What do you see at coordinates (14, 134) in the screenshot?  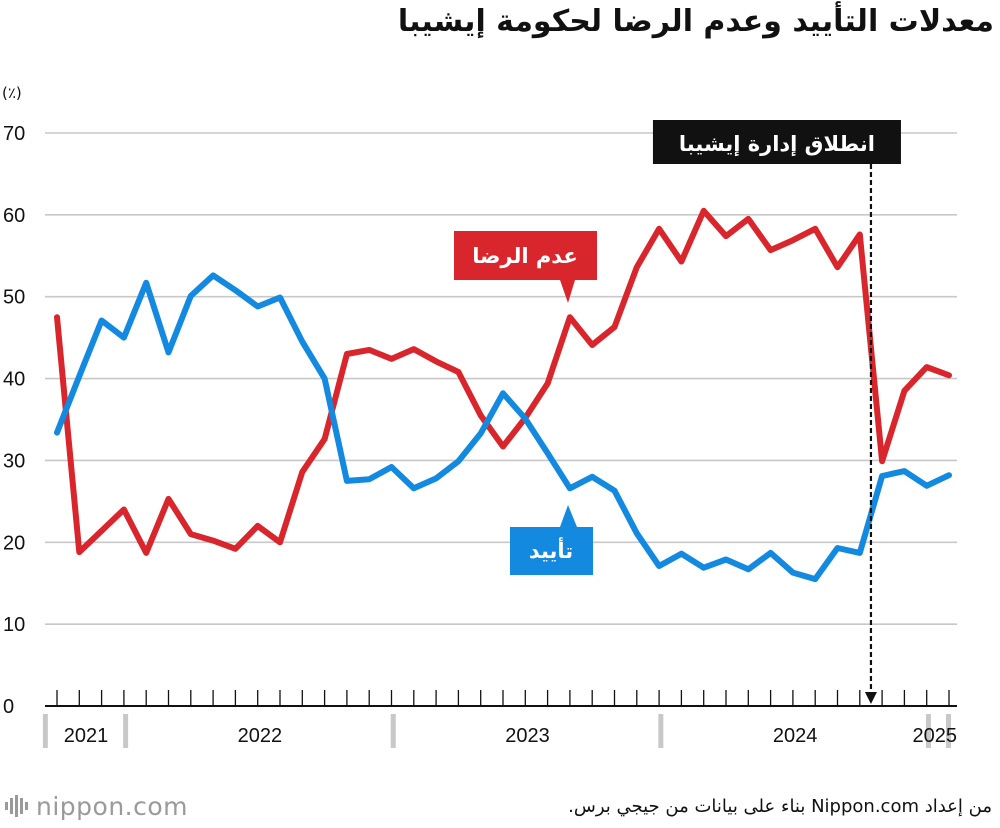 I see `y-tick-70: 70` at bounding box center [14, 134].